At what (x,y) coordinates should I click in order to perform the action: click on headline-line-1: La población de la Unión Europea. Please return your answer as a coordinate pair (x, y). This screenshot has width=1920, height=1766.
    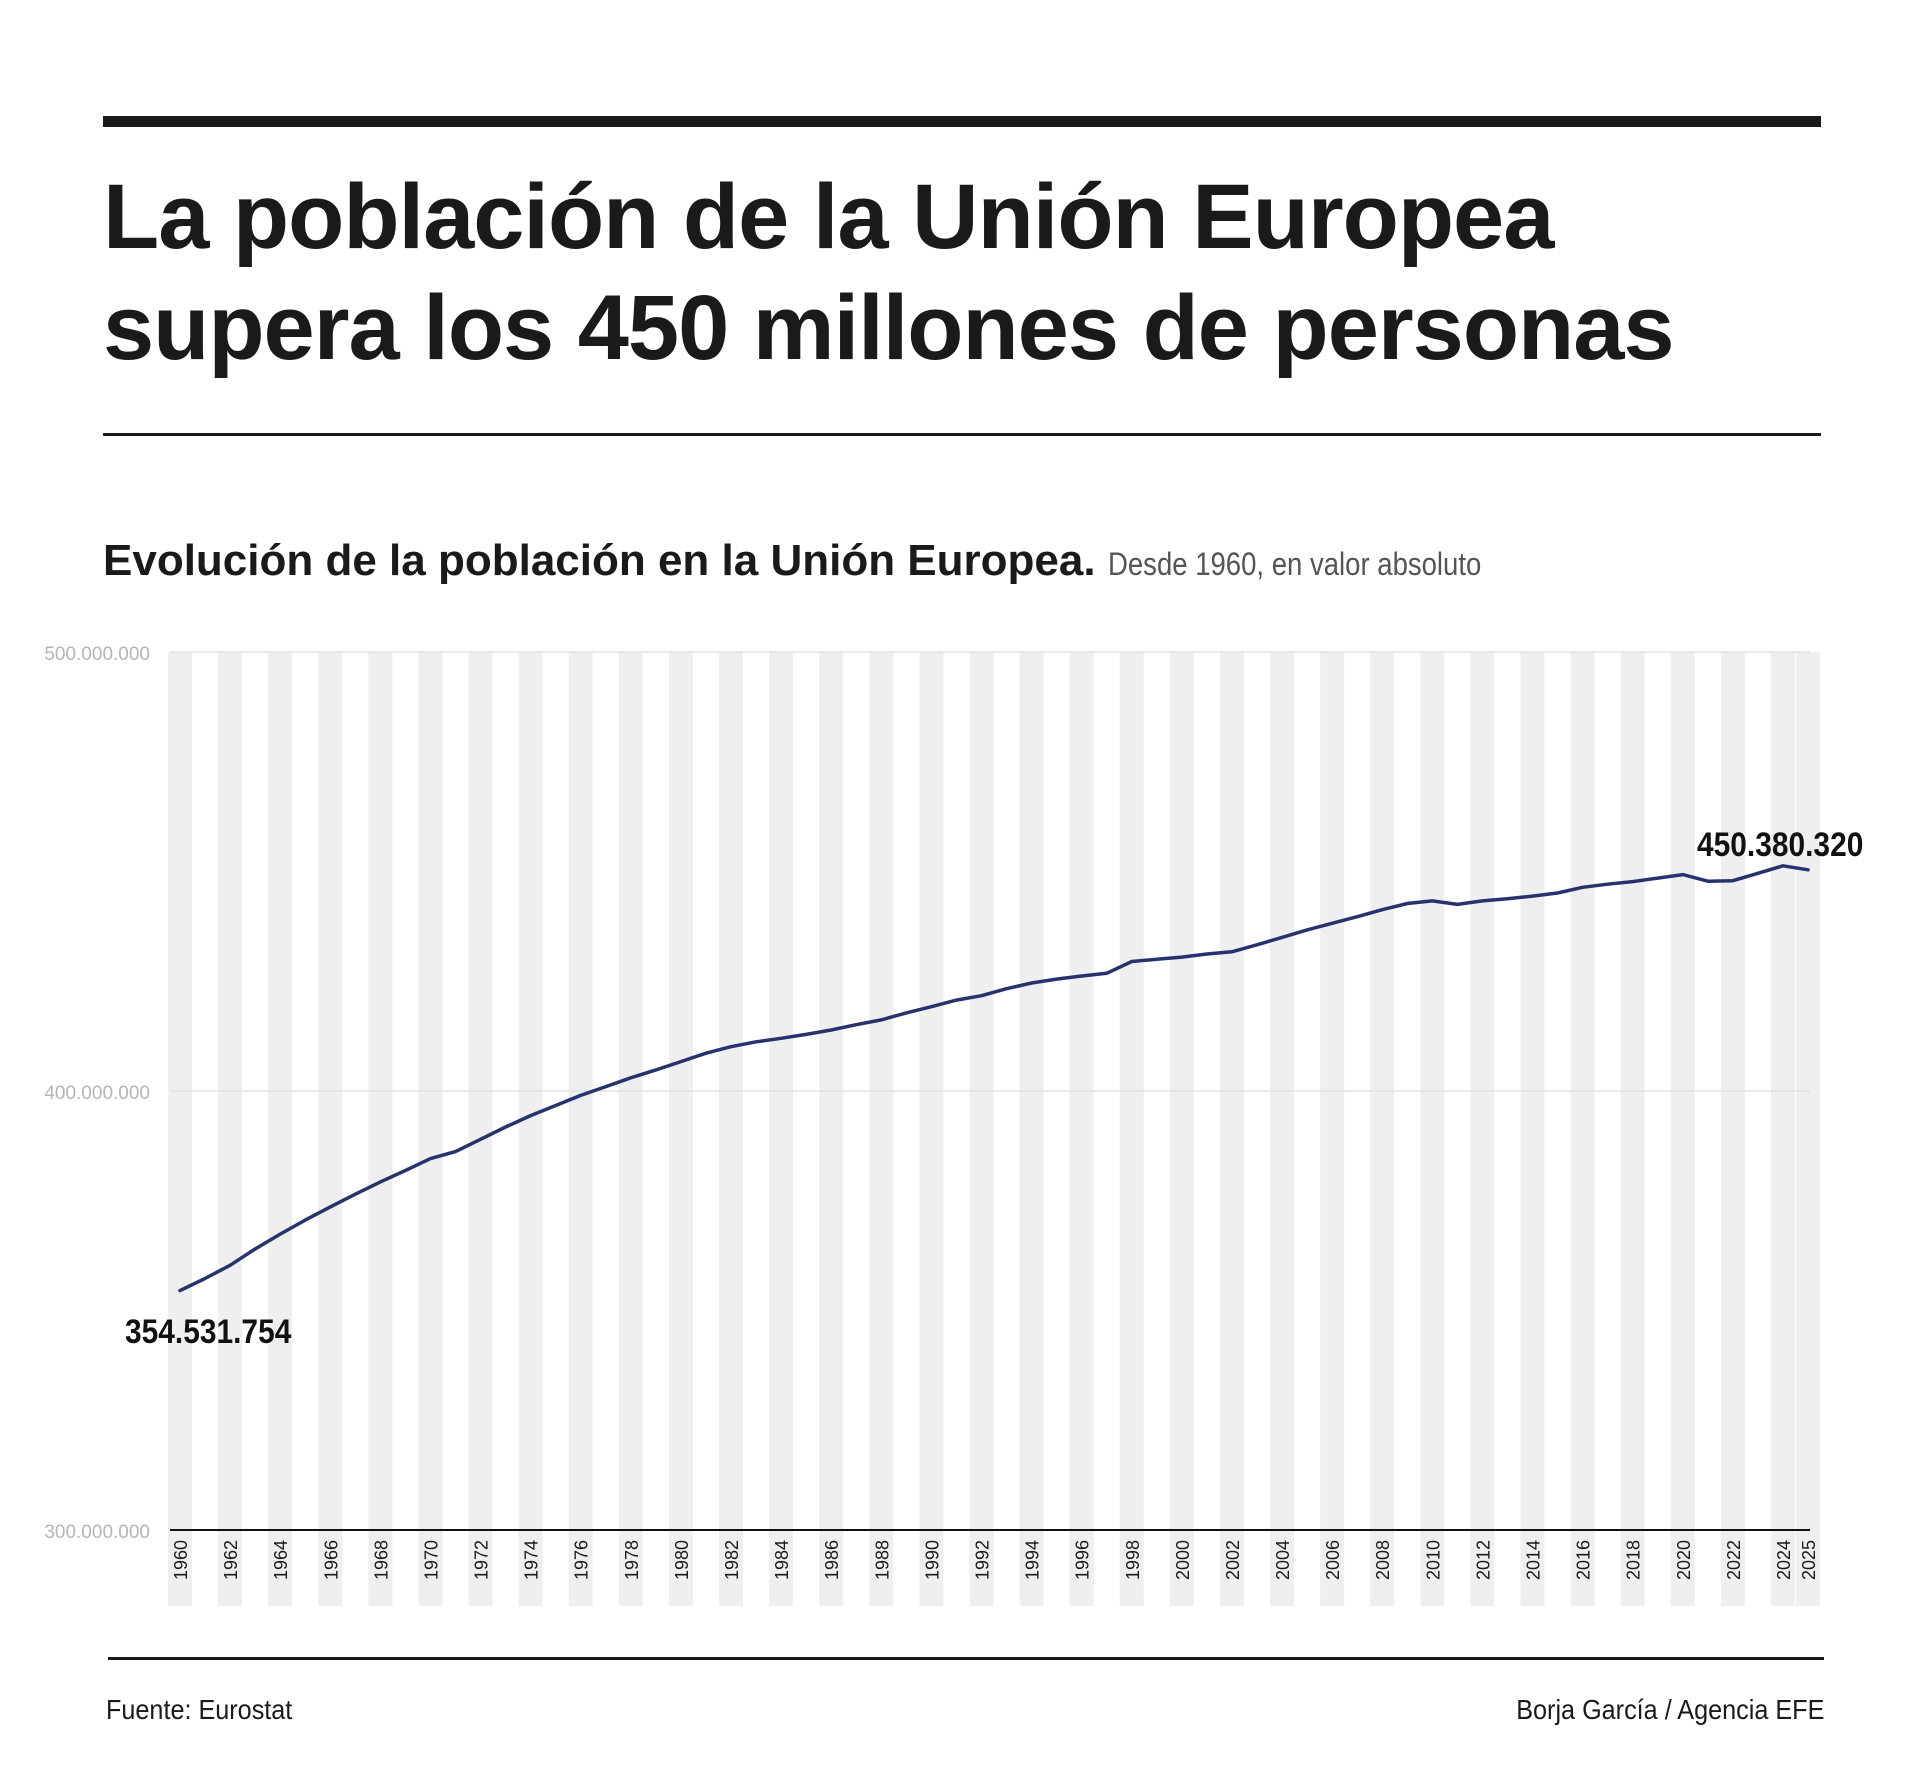
    Looking at the image, I should click on (828, 217).